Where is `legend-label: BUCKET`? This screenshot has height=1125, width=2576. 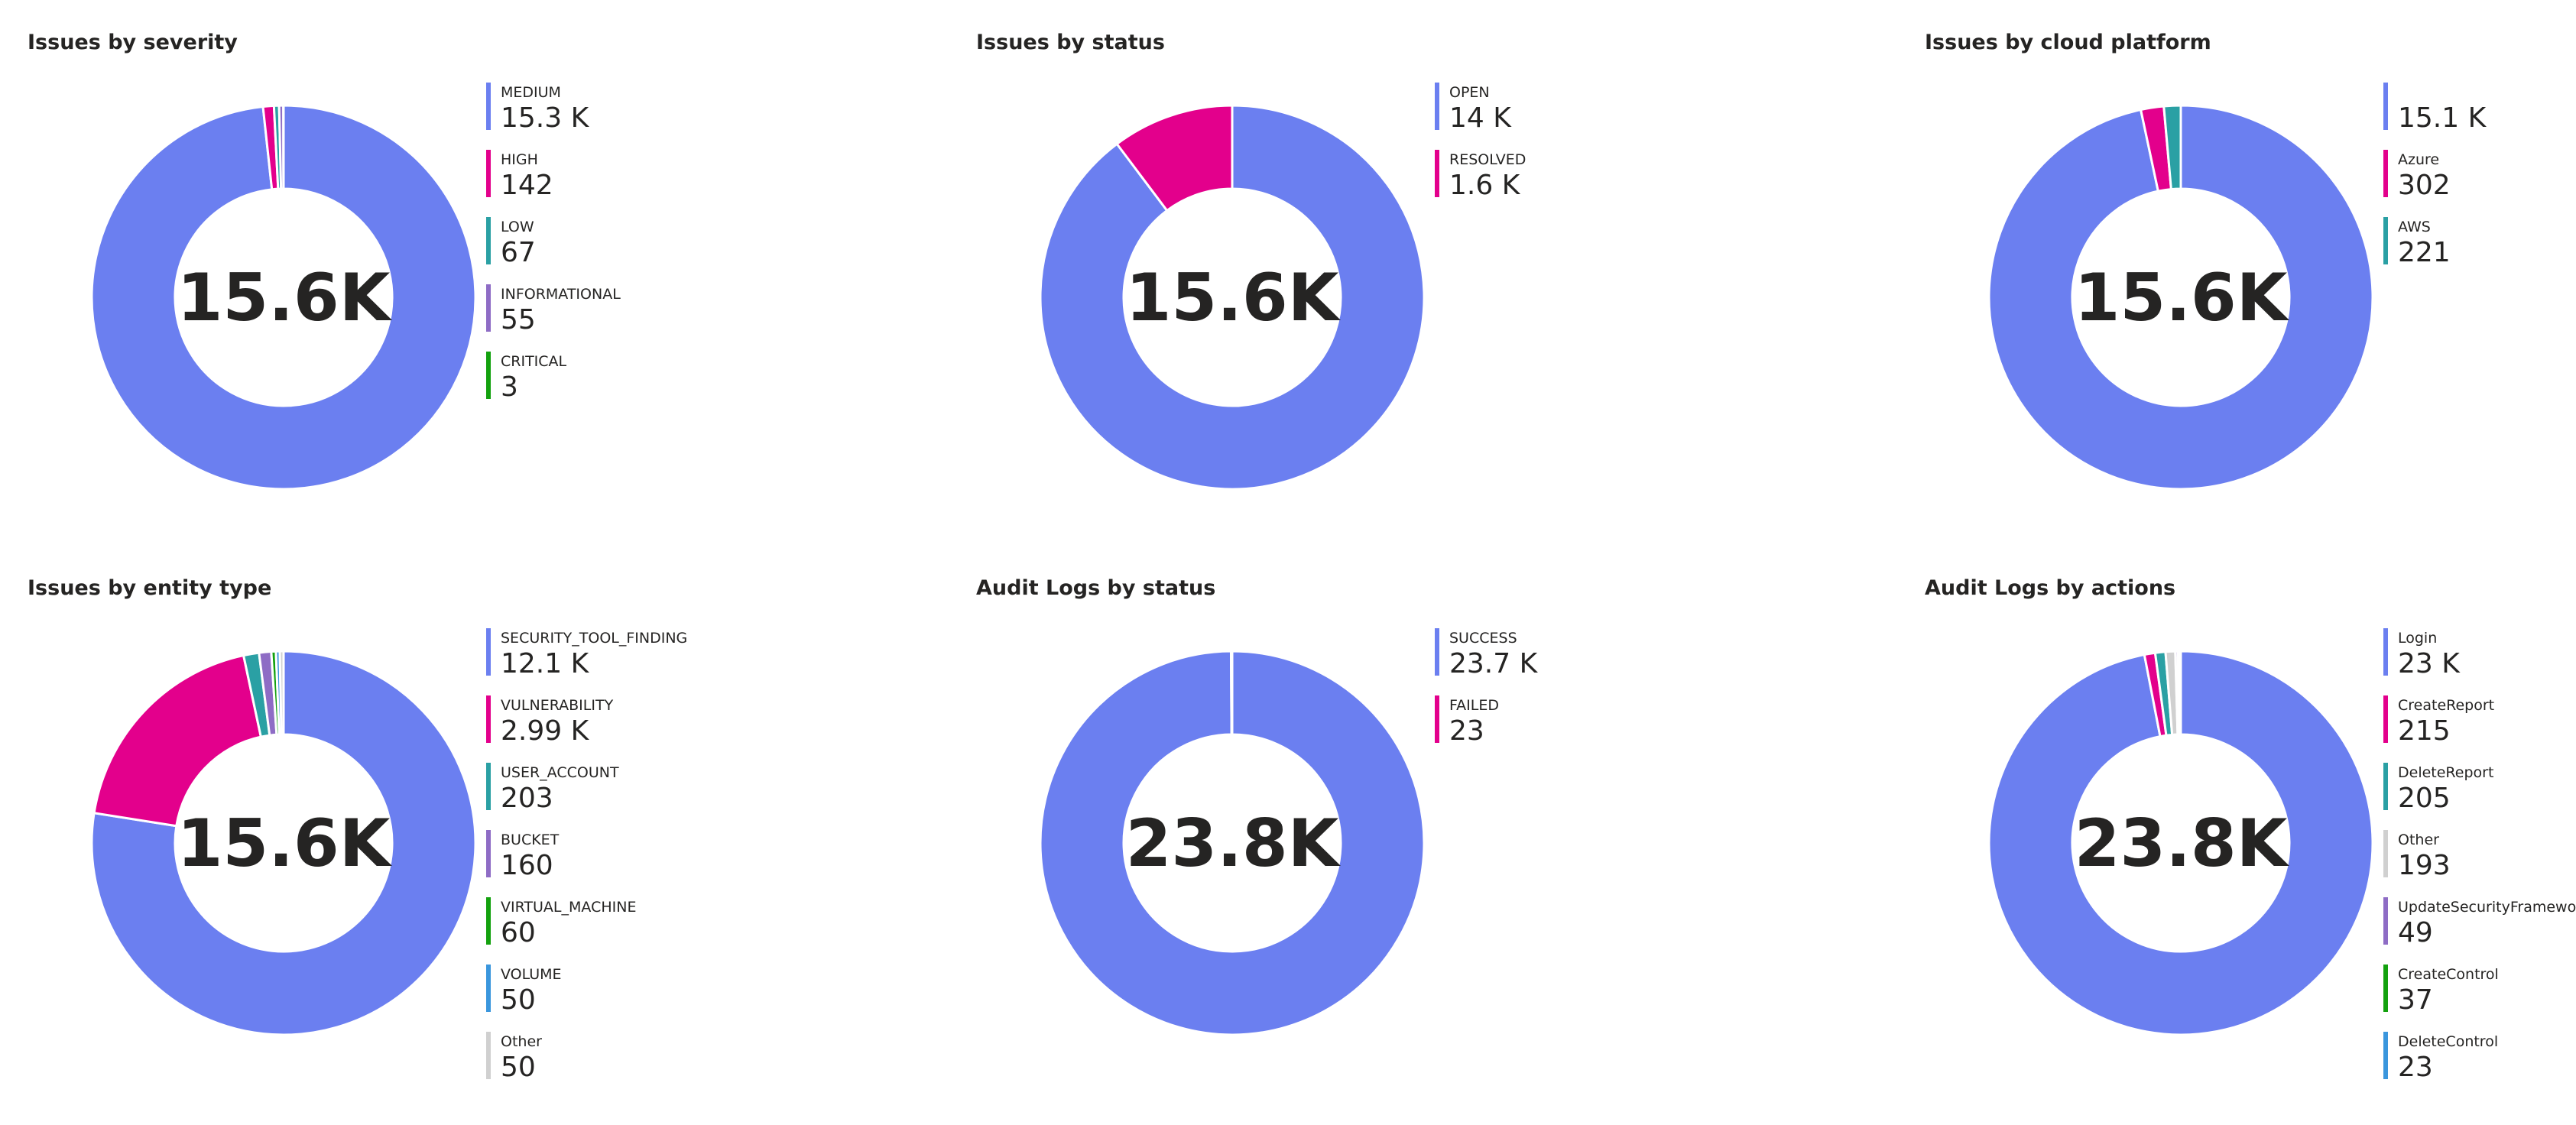 legend-label: BUCKET is located at coordinates (530, 840).